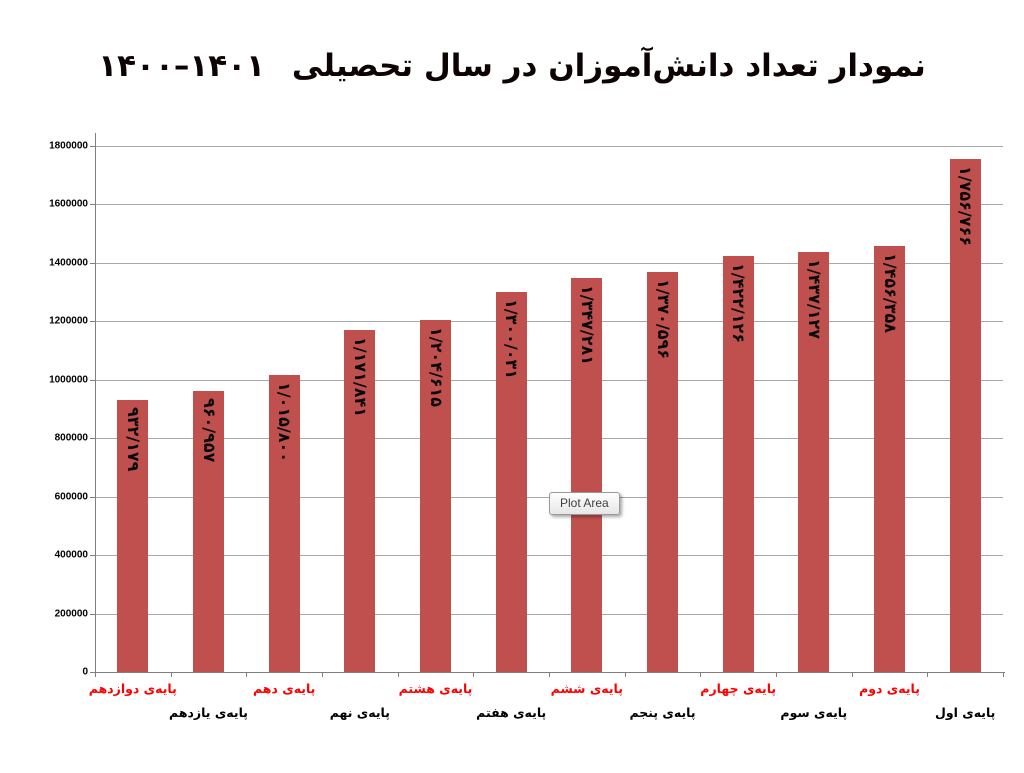  I want to click on bar-پایه‌ی نهم, so click(360, 500).